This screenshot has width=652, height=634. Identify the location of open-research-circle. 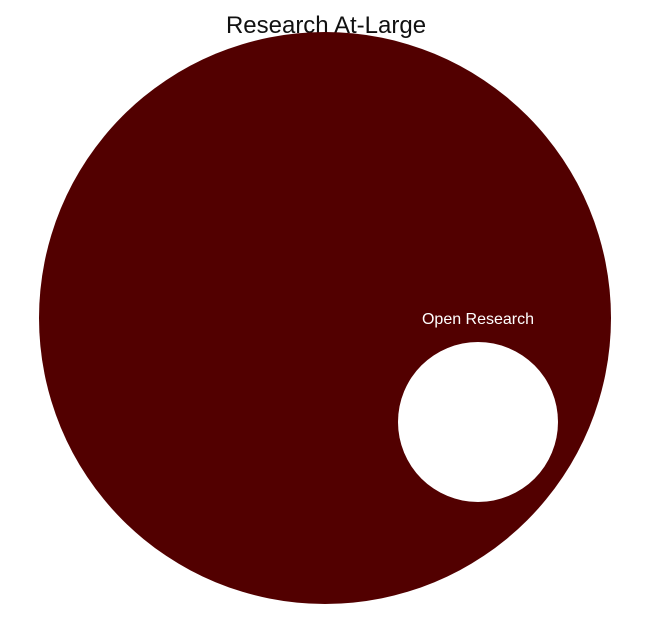
(478, 422).